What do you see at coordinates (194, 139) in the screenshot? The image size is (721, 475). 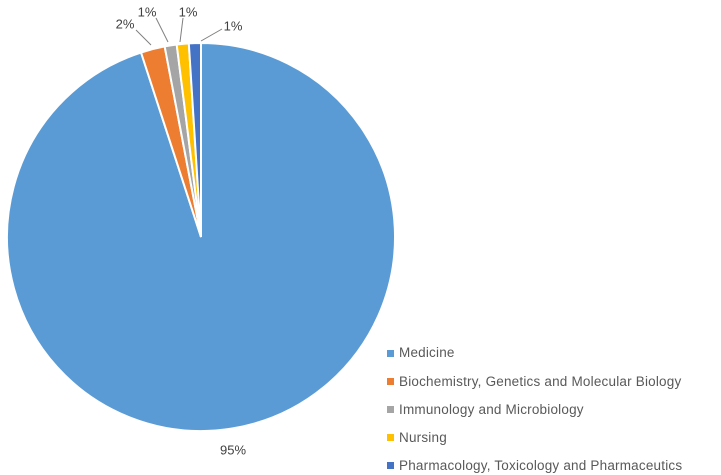 I see `pie-slice-pharmacology` at bounding box center [194, 139].